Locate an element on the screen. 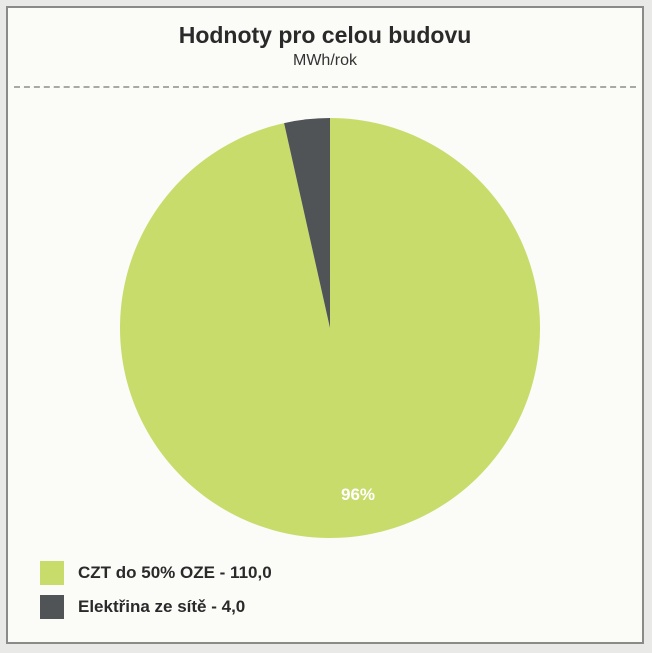 The height and width of the screenshot is (653, 652). pie-slice-0-percent-label: 96% is located at coordinates (358, 494).